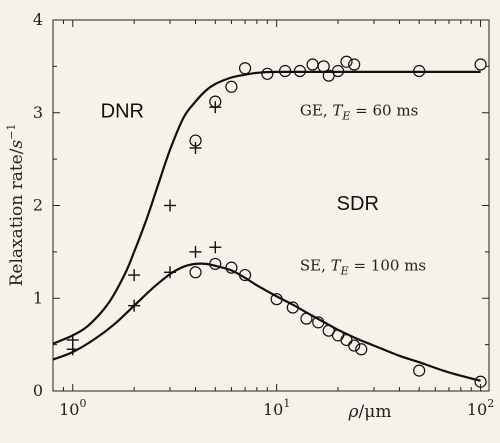  Describe the element at coordinates (11, 132) in the screenshot. I see `y-axis-label-exp: −1` at that location.